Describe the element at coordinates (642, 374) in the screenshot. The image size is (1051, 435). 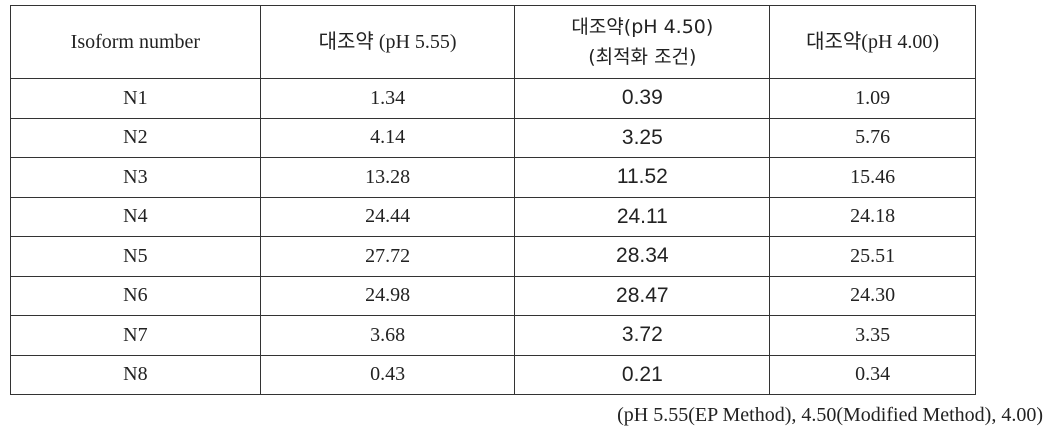
I see `table-cell: 0.21` at that location.